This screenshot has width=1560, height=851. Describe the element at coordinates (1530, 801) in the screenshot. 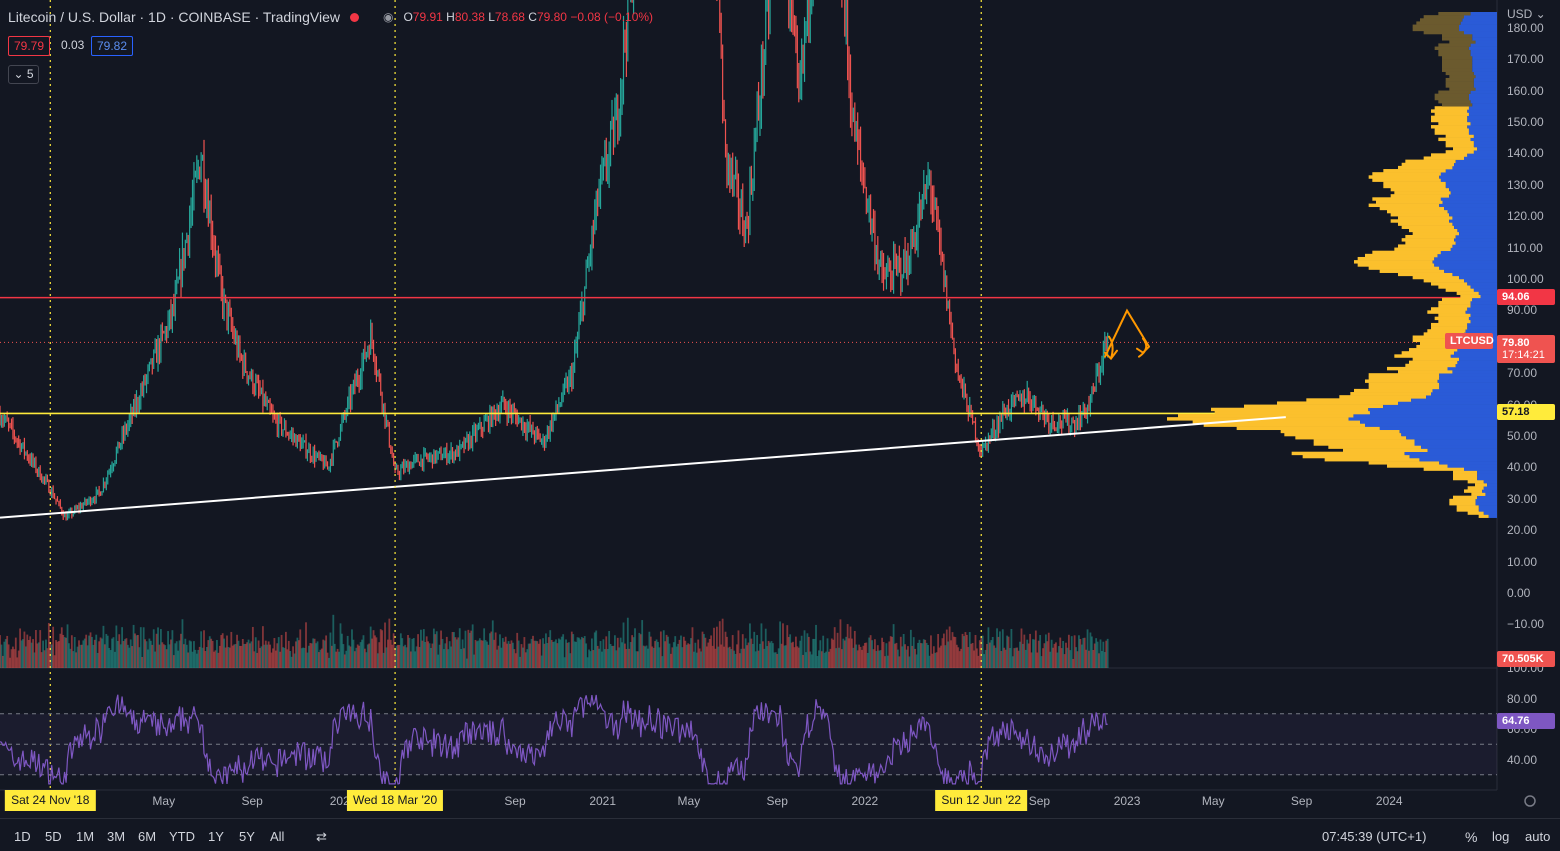

I see `settings-gear-icon` at that location.